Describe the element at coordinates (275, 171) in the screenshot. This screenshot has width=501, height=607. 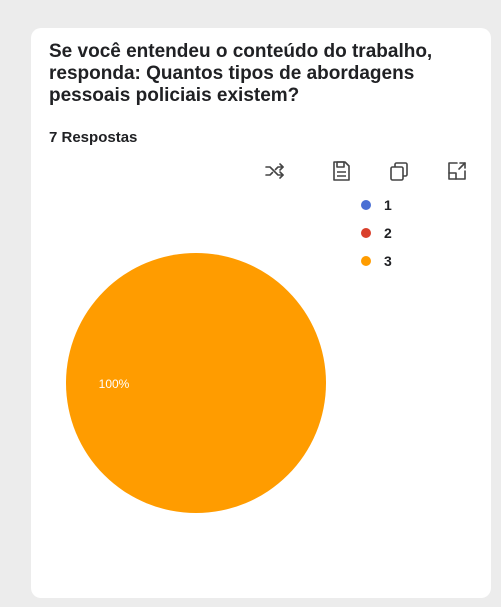
I see `shuffle-icon` at that location.